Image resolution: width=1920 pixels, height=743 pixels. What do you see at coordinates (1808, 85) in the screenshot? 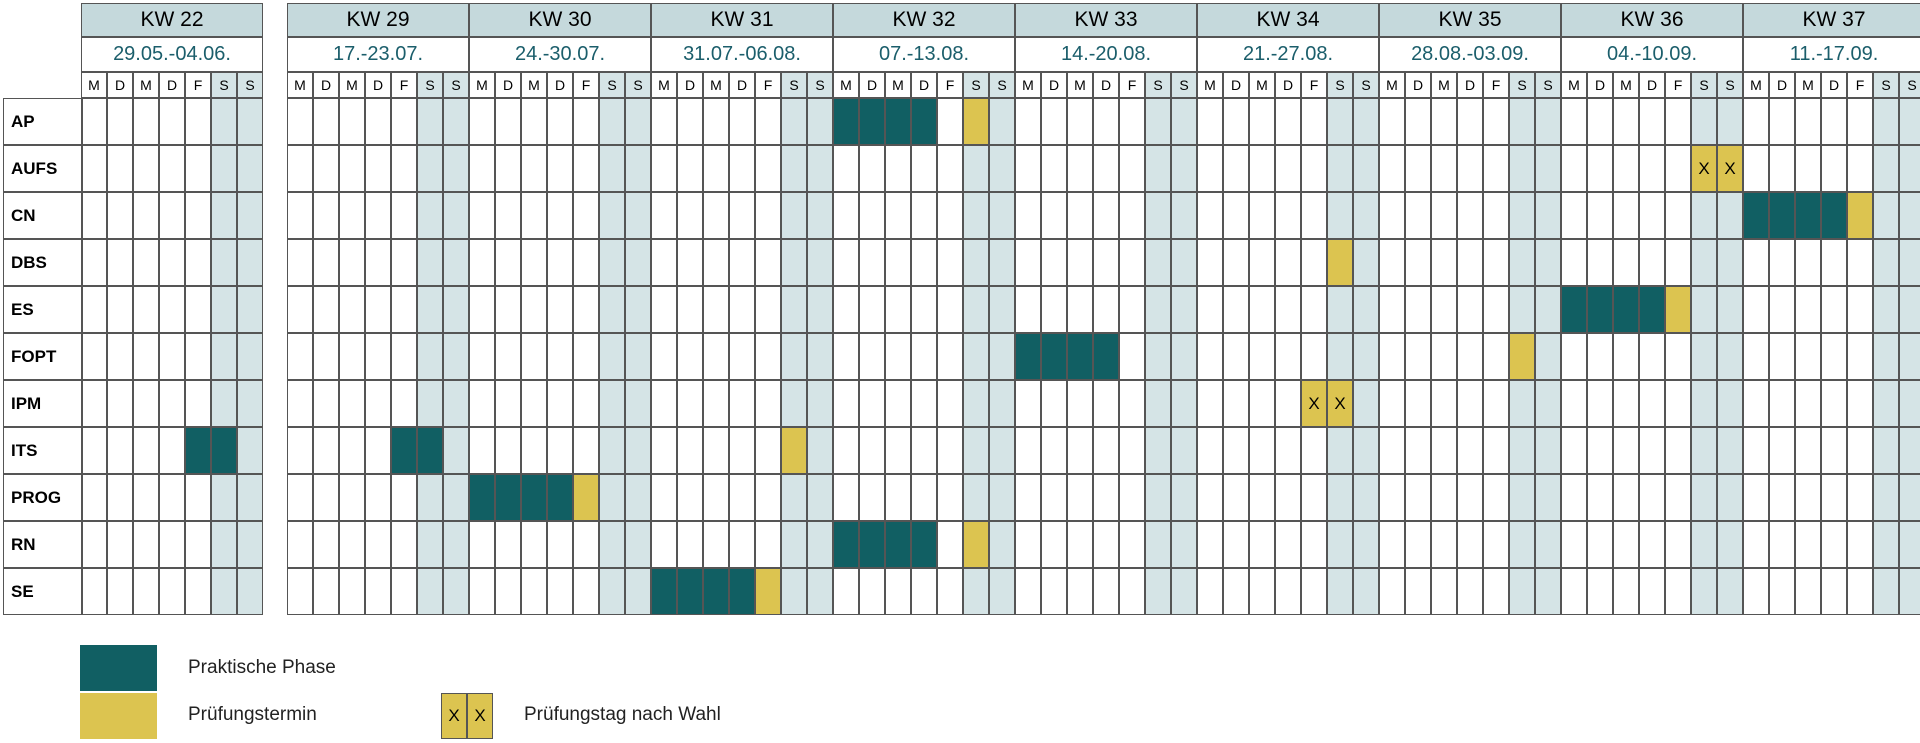
I see `day-header: M` at bounding box center [1808, 85].